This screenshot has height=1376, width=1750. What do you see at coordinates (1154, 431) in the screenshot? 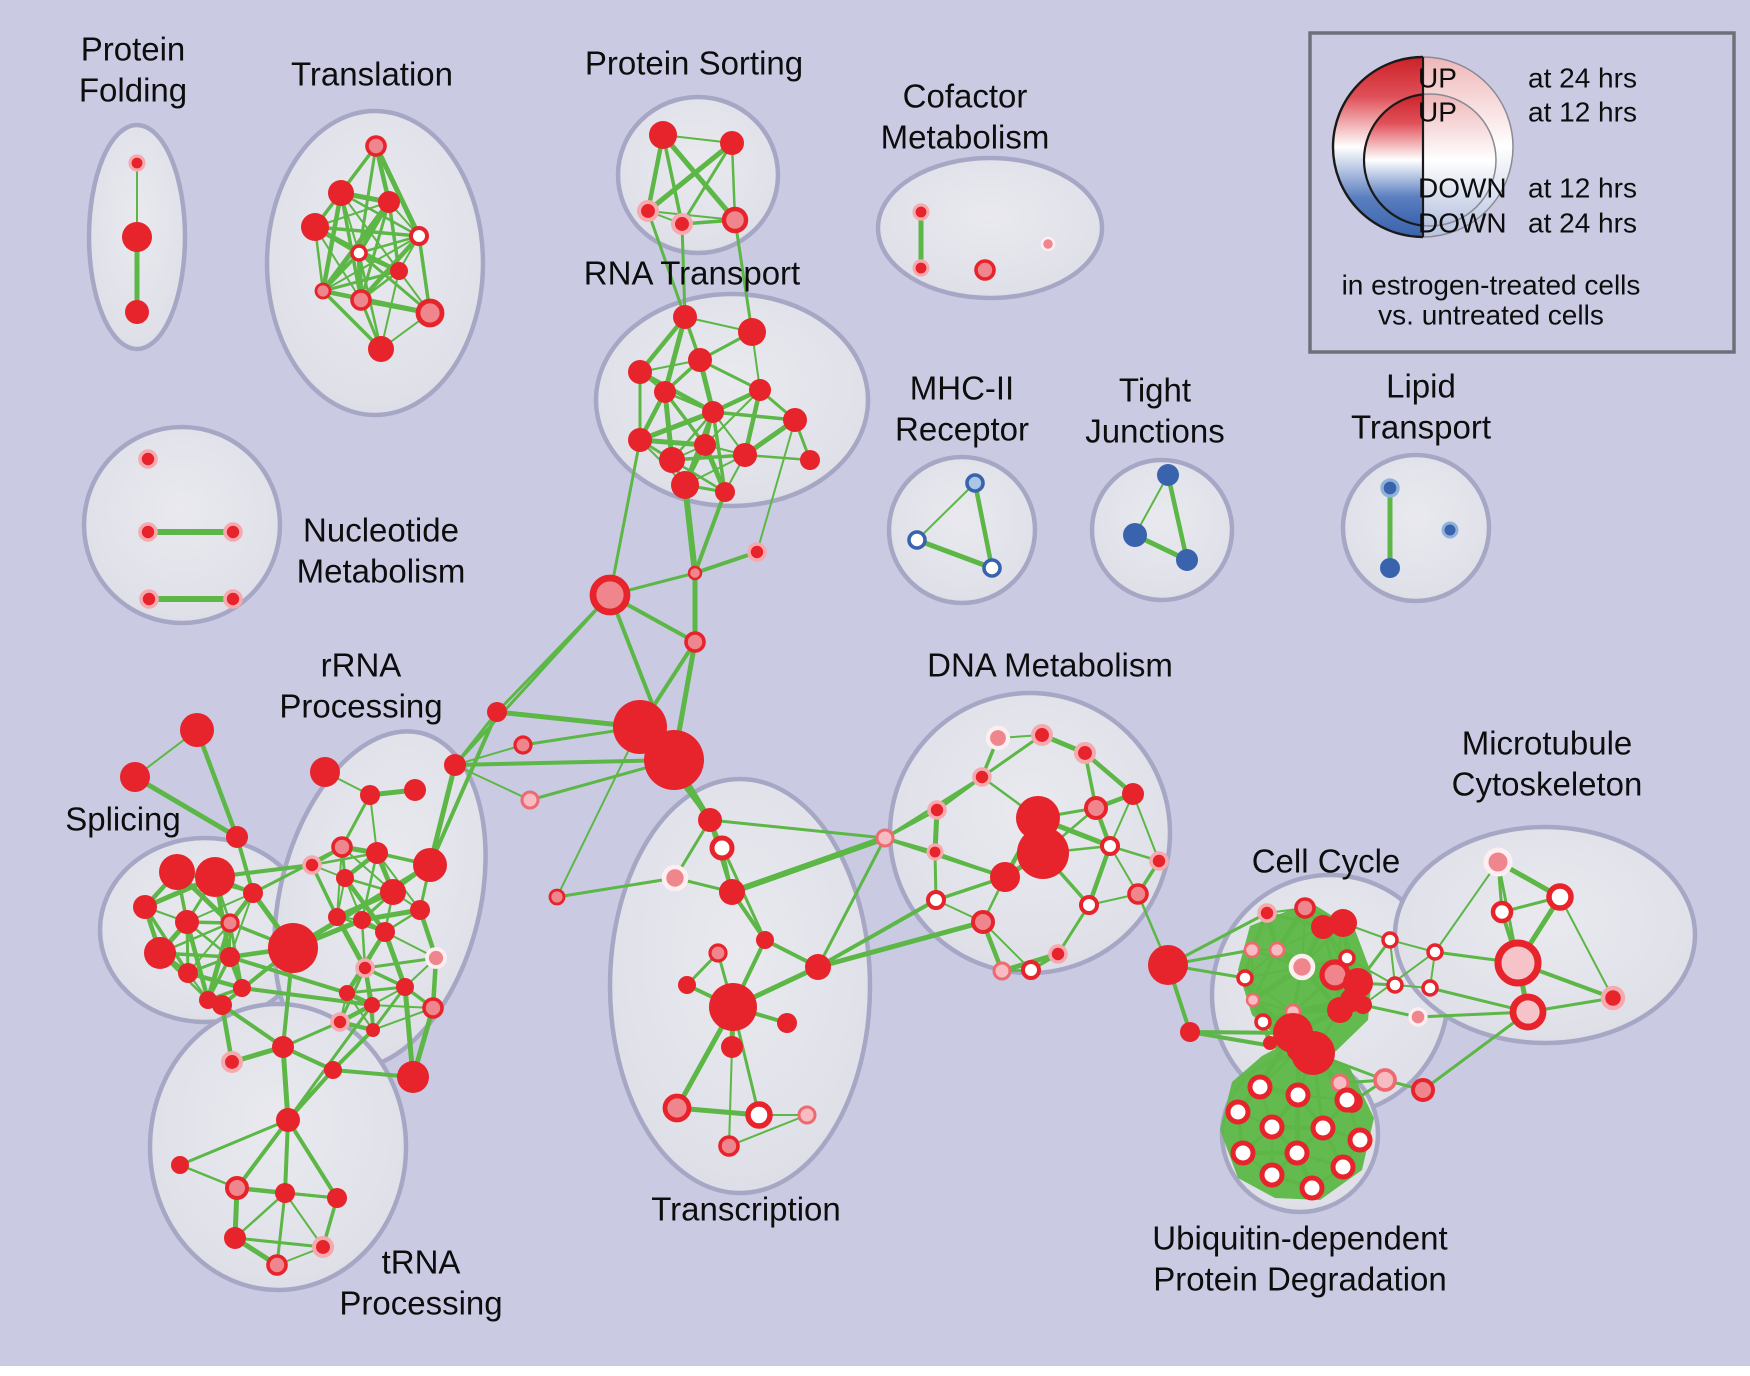
I see `cluster-label-tight-junctions: Junctions` at bounding box center [1154, 431].